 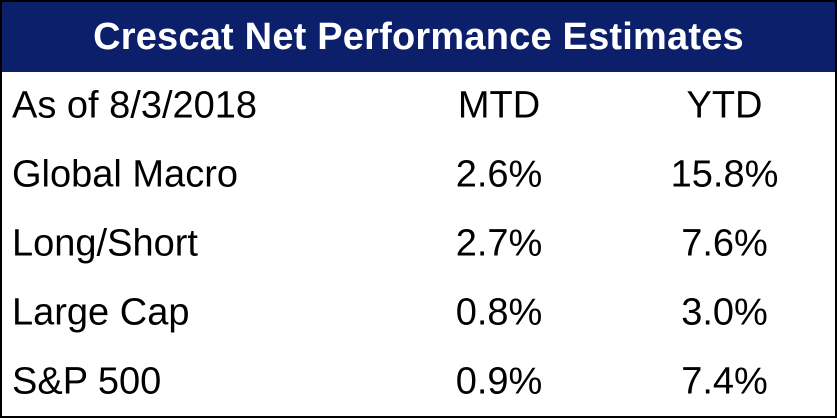 What do you see at coordinates (87, 381) in the screenshot?
I see `row-label: S&P 500` at bounding box center [87, 381].